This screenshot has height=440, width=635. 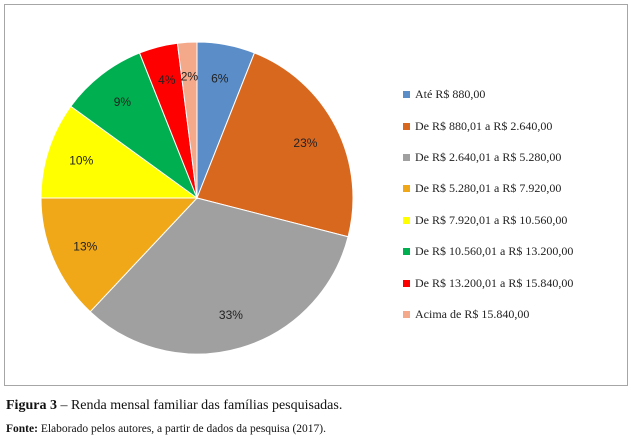 What do you see at coordinates (472, 313) in the screenshot?
I see `legend-label: Acima de R$ 15.840,00` at bounding box center [472, 313].